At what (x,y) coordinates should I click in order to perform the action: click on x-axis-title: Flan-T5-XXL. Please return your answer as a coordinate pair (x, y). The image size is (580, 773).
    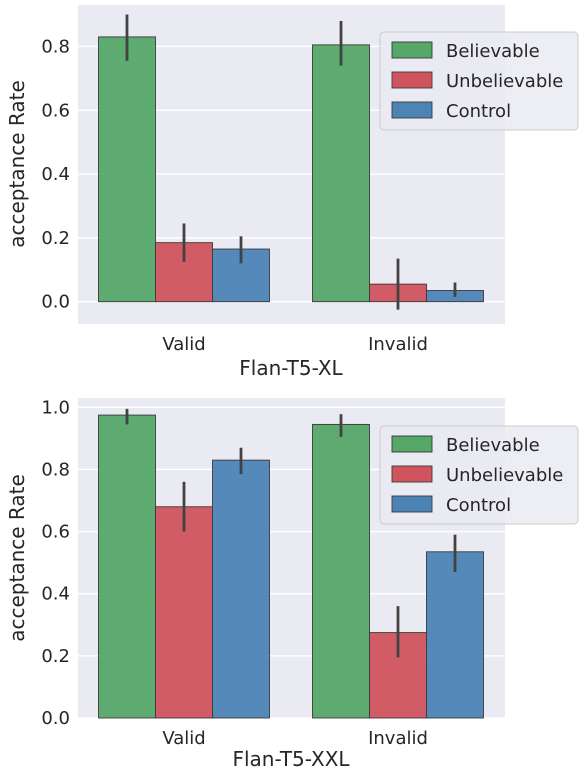
    Looking at the image, I should click on (291, 759).